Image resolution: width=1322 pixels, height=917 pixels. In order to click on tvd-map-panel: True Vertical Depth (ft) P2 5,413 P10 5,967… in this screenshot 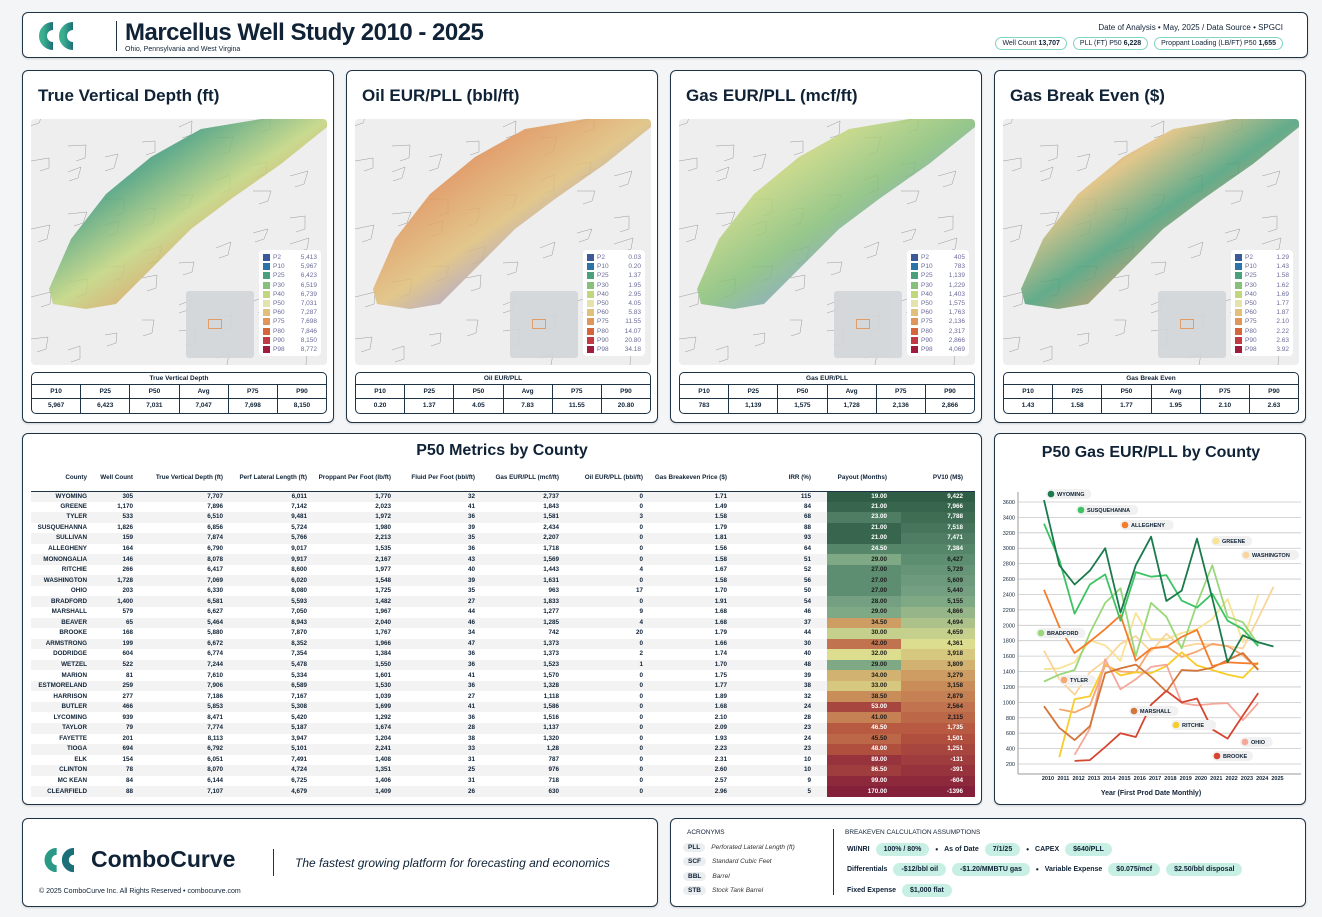, I will do `click(178, 246)`.